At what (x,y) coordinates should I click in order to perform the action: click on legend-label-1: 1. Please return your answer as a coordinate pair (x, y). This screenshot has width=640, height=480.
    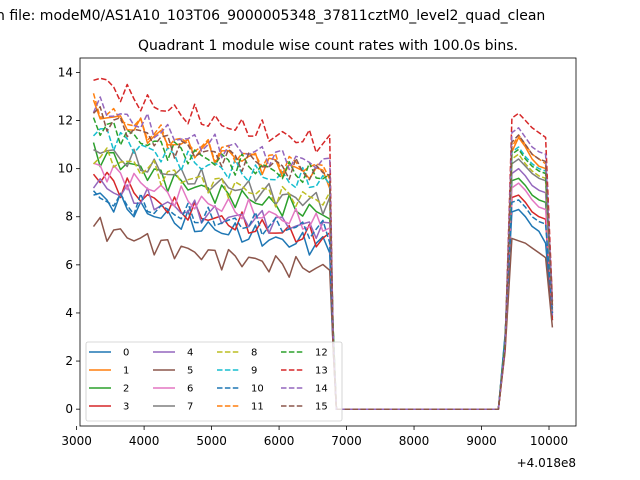
    Looking at the image, I should click on (126, 371).